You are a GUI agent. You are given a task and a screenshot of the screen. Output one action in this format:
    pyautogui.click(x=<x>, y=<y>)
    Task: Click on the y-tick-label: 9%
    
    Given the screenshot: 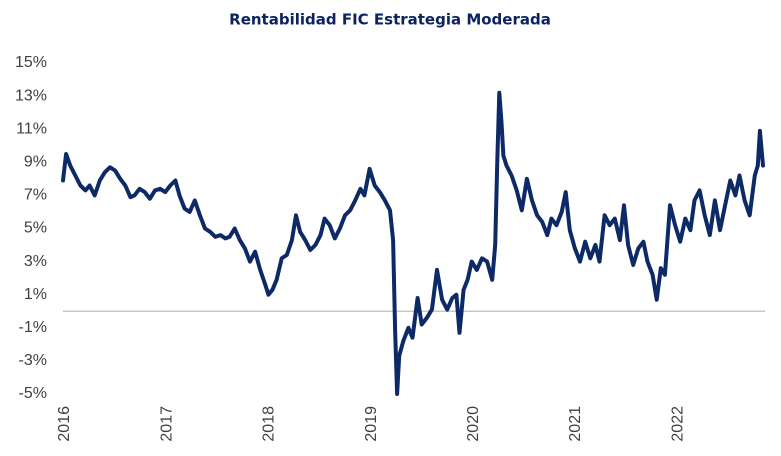 What is the action you would take?
    pyautogui.click(x=35, y=162)
    